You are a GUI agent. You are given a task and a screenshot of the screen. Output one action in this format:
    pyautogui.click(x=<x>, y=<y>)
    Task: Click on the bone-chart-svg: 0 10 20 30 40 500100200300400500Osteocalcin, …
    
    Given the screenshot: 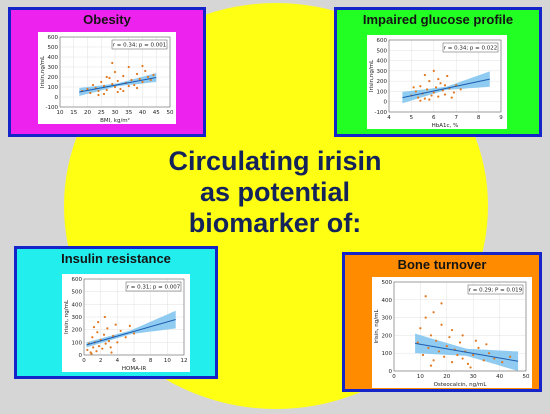 What is the action you would take?
    pyautogui.click(x=452, y=334)
    